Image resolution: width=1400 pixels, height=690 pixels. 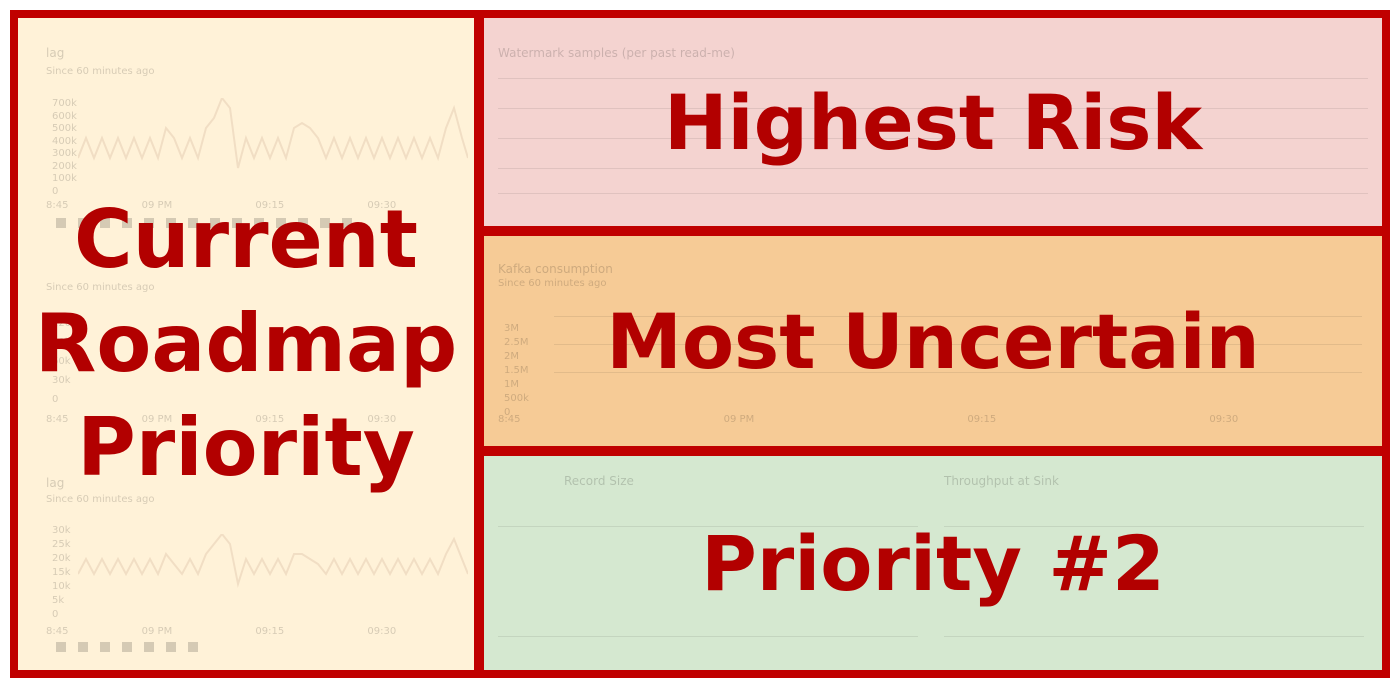 What do you see at coordinates (599, 481) in the screenshot?
I see `record-size-chart-title: Record Size` at bounding box center [599, 481].